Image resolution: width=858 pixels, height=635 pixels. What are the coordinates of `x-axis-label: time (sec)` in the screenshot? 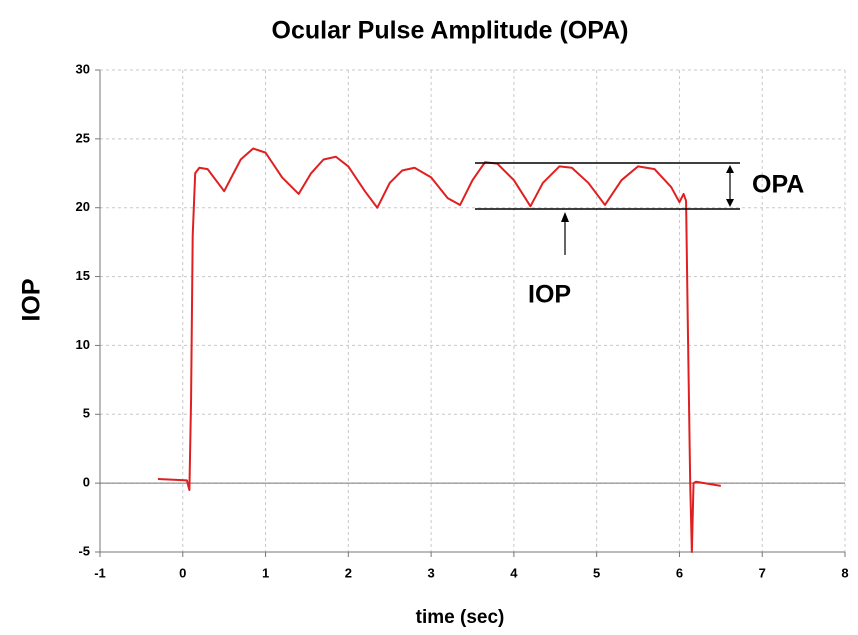 It's located at (460, 617).